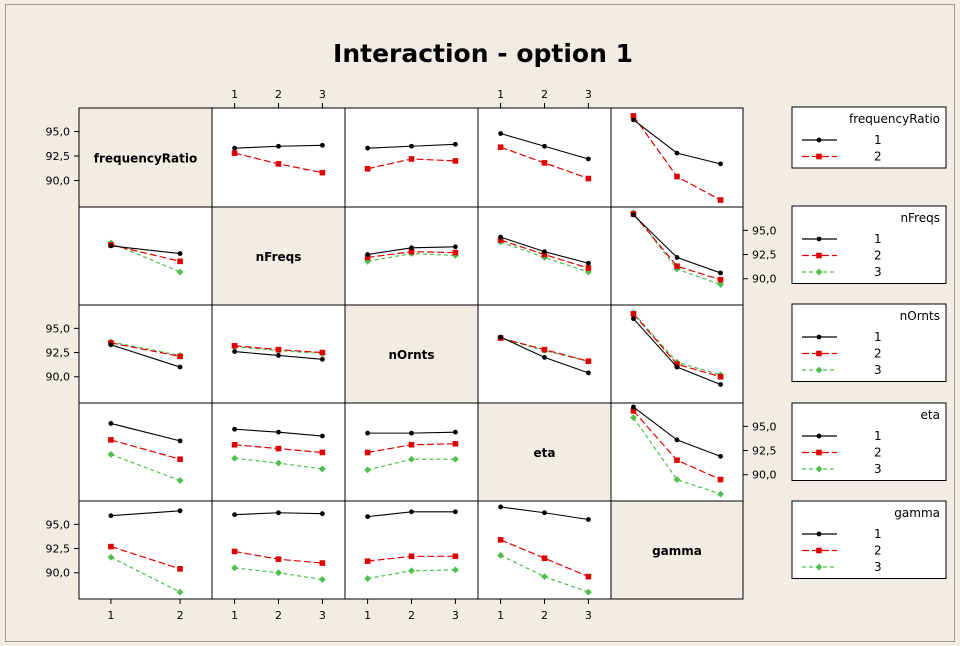 This screenshot has height=646, width=960. I want to click on y-tick-label: 95,0, so click(58, 328).